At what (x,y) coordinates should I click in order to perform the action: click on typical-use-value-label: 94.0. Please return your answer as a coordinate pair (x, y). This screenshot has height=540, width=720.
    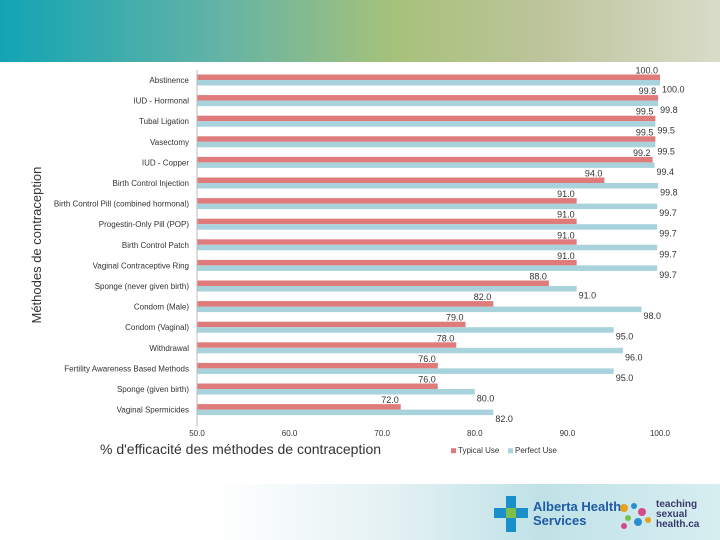
    Looking at the image, I should click on (594, 174).